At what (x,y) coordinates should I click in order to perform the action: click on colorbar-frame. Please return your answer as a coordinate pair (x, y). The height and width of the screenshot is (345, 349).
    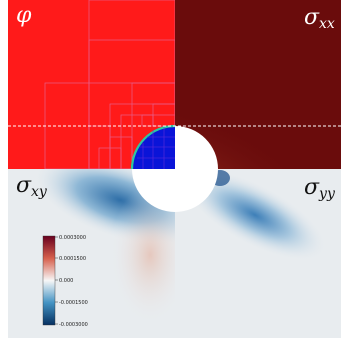
    Looking at the image, I should click on (49, 280).